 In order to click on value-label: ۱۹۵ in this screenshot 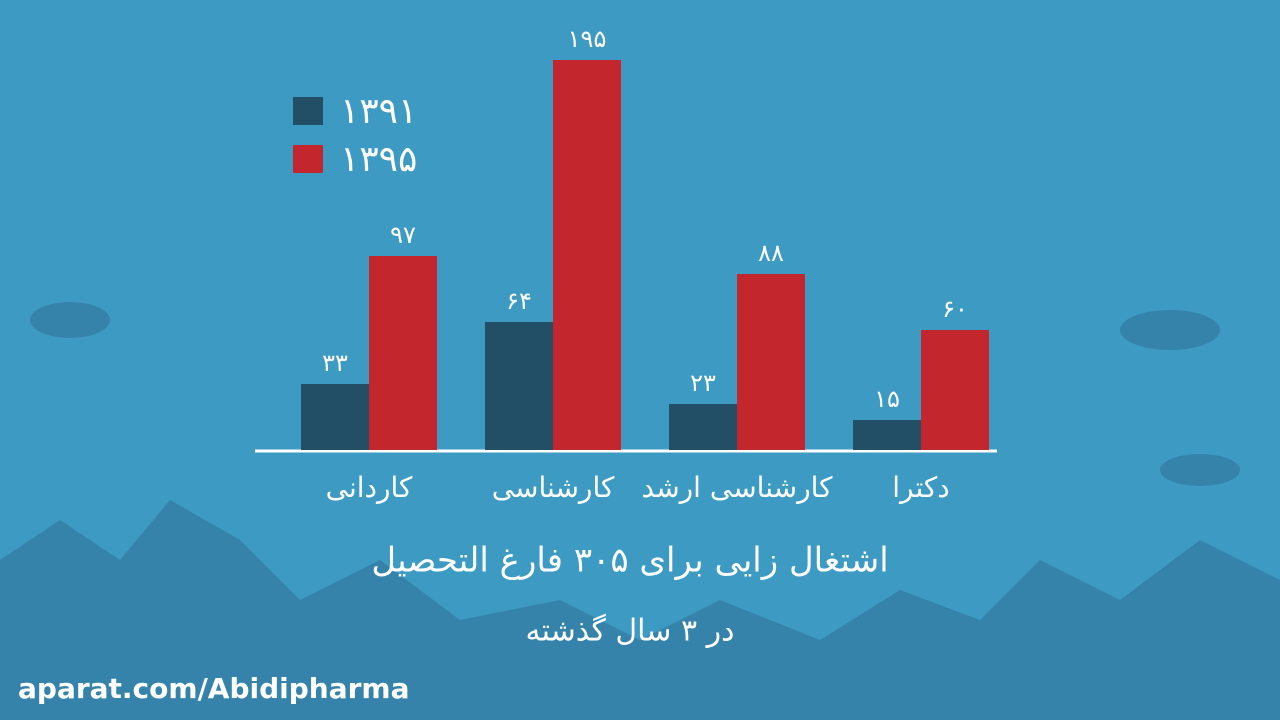, I will do `click(587, 39)`.